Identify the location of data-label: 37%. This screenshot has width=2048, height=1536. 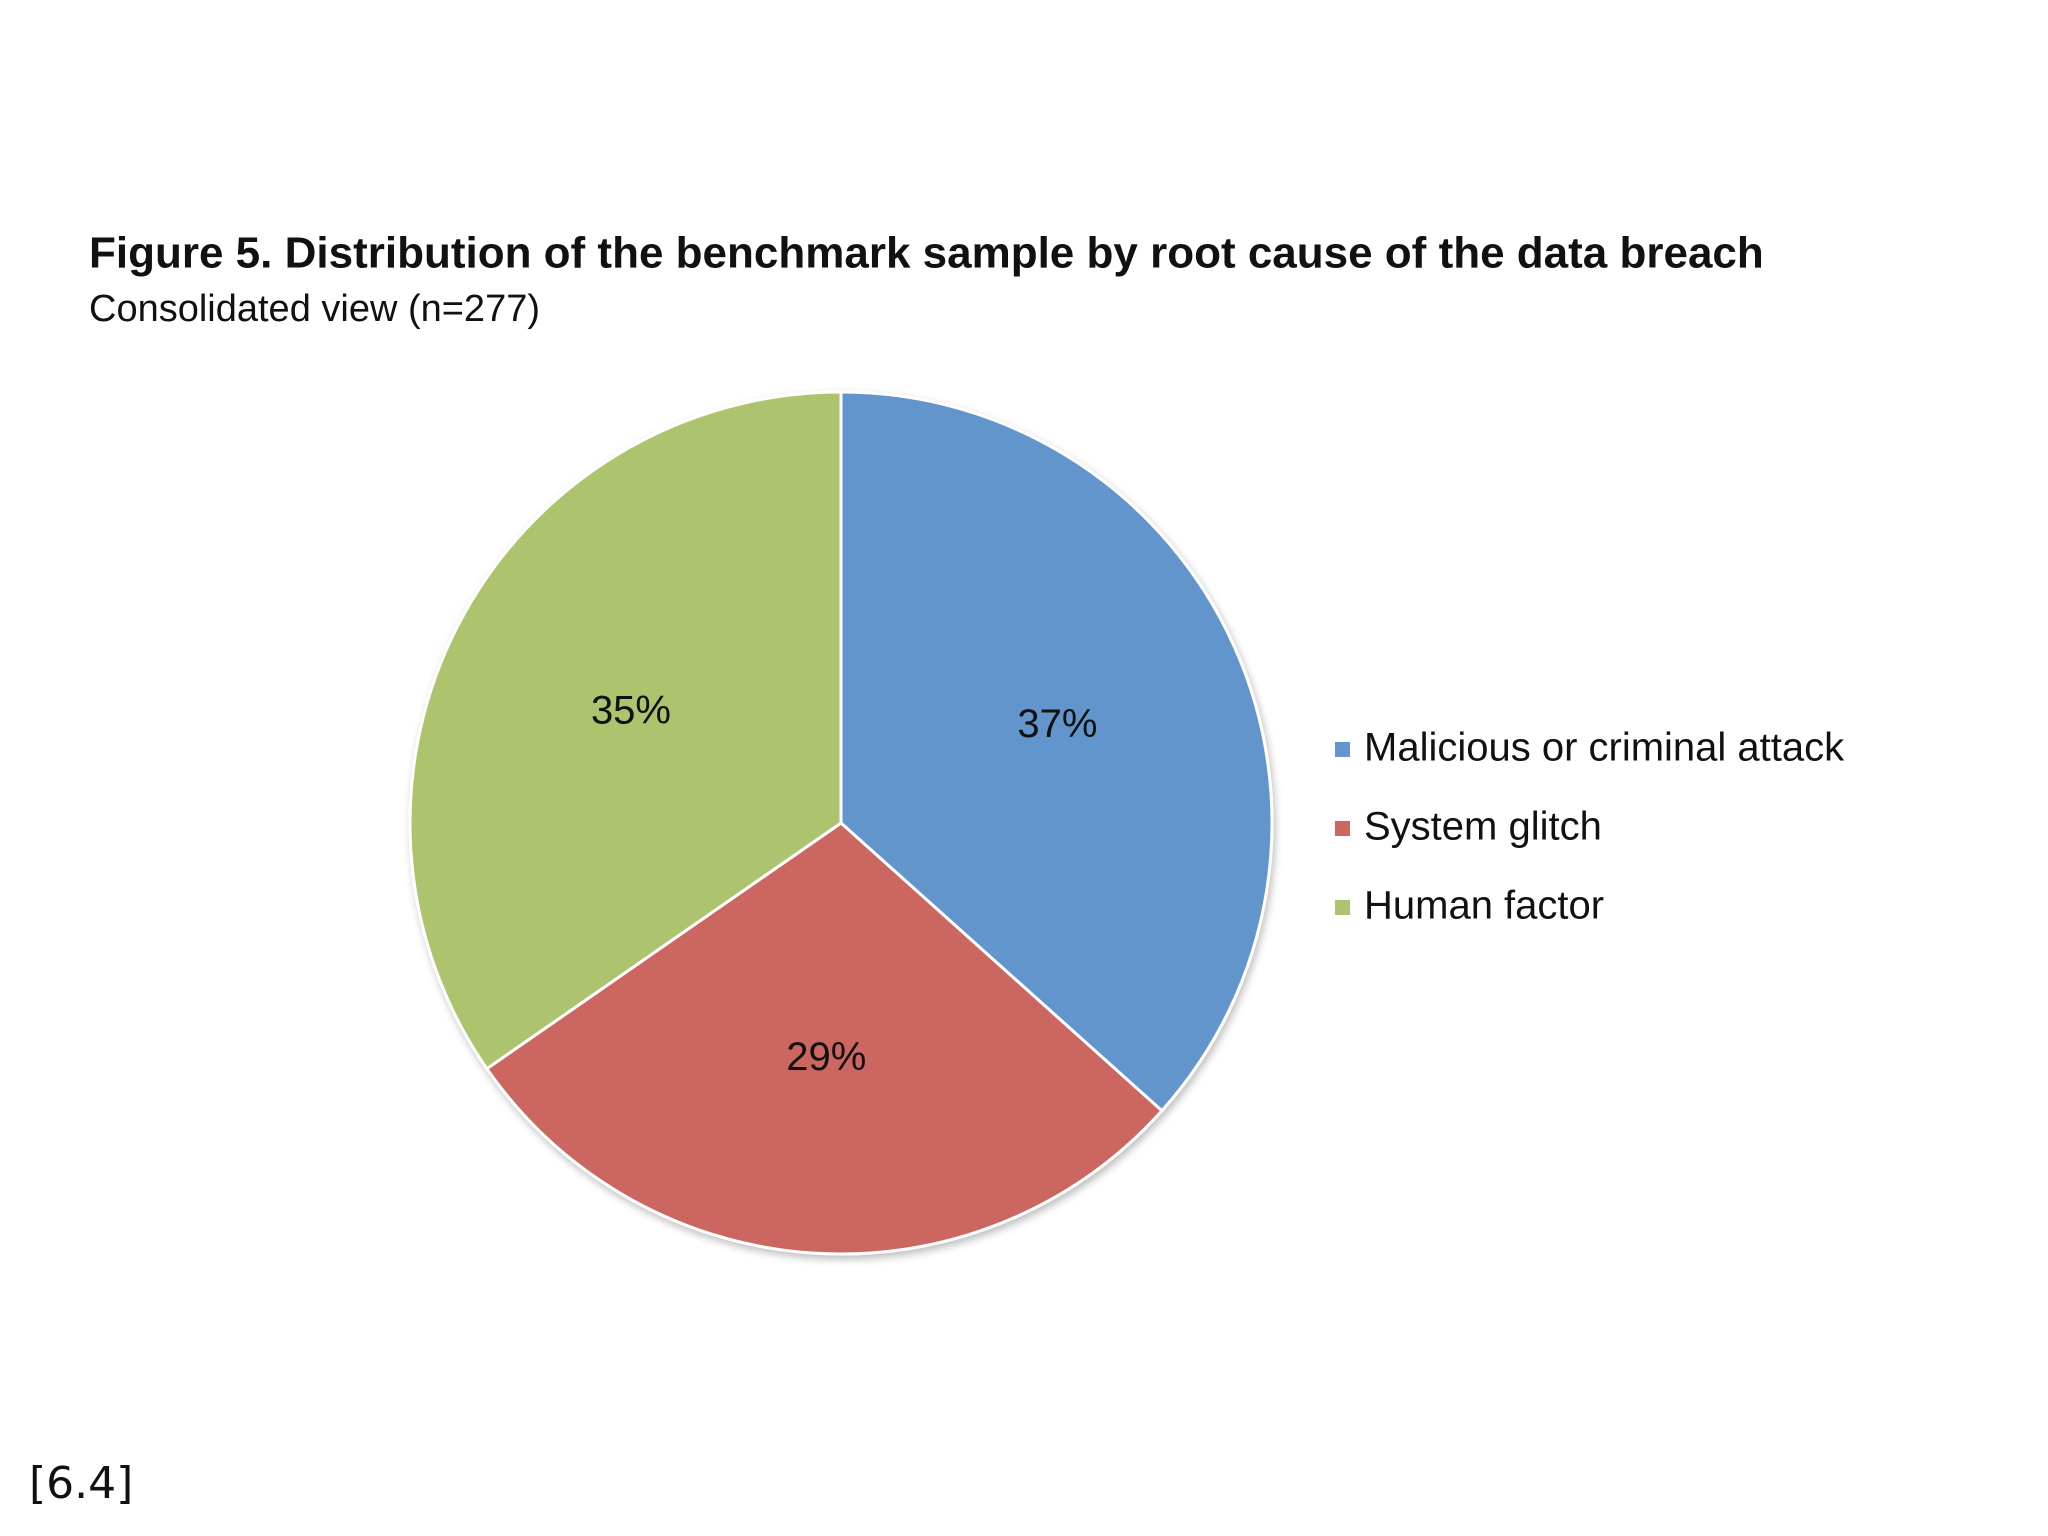
(1057, 724).